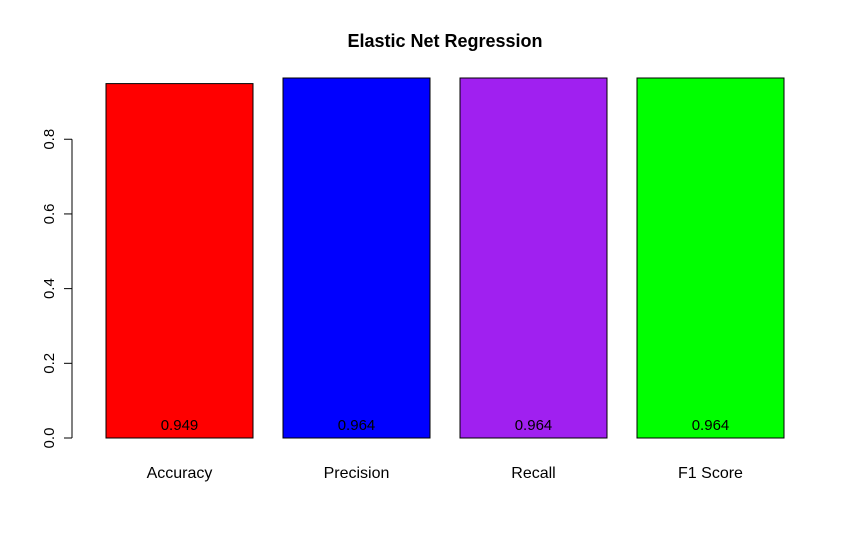 Image resolution: width=852 pixels, height=541 pixels. Describe the element at coordinates (445, 473) in the screenshot. I see `category-labels-group: Accuracy Precision Recall F1 Score` at that location.